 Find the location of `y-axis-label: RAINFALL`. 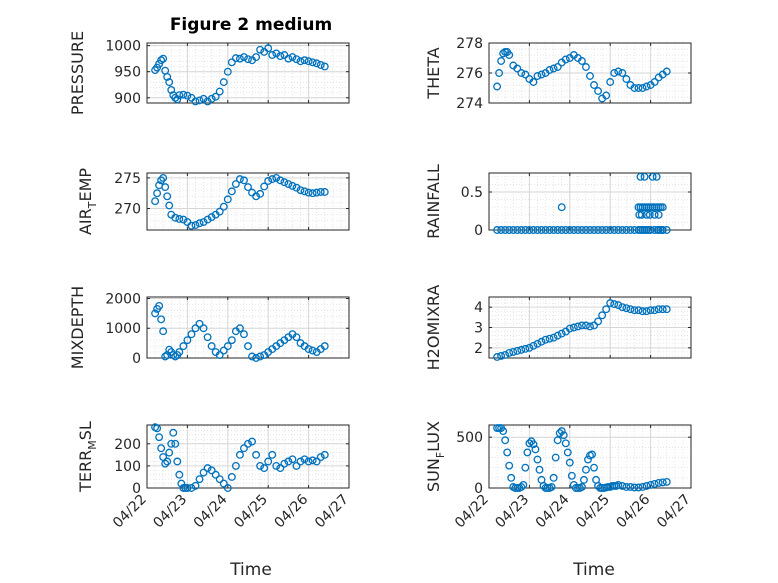

y-axis-label: RAINFALL is located at coordinates (433, 201).